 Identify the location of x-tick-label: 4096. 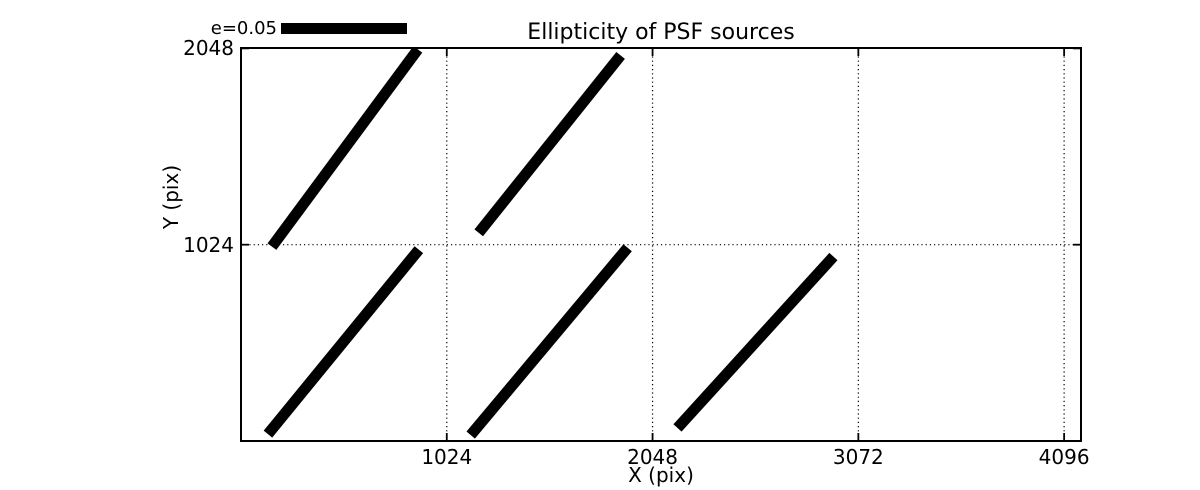
(1064, 457).